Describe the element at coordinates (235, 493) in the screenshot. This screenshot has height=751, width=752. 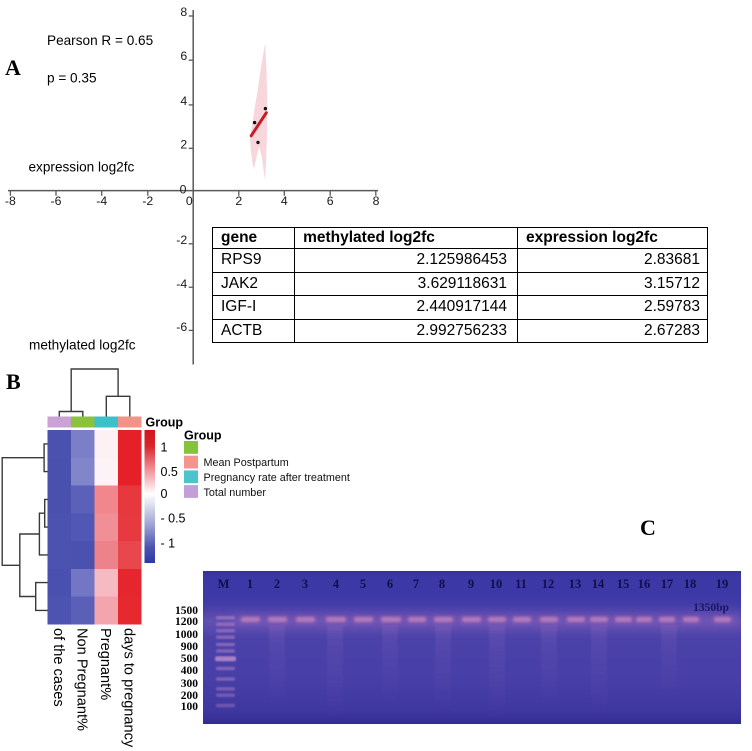
I see `svg-text: Total number` at that location.